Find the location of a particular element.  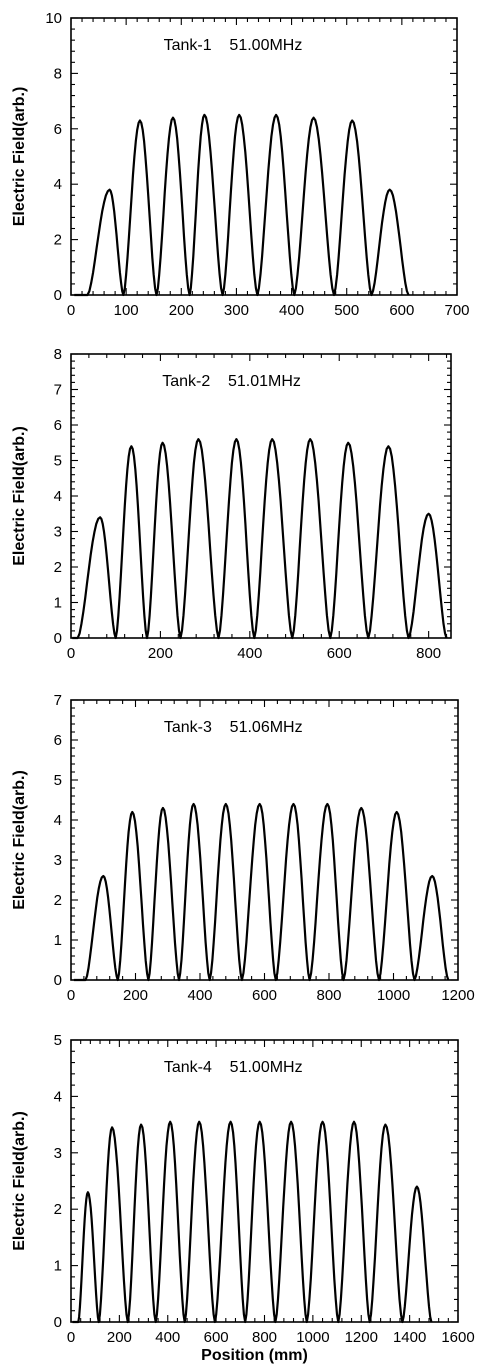

x-axis-label: Position (mm) is located at coordinates (254, 1355).